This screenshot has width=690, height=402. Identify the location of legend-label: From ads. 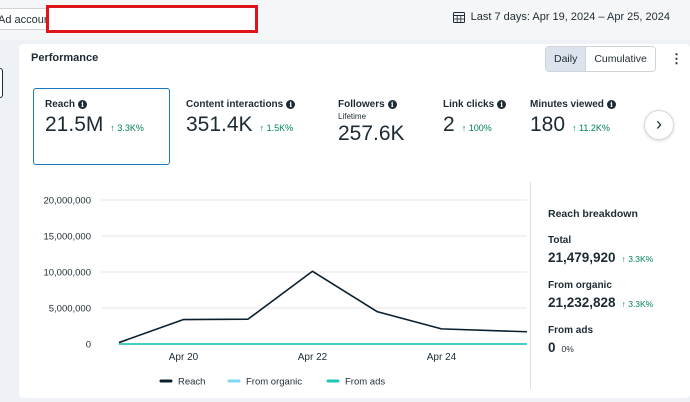
(365, 382).